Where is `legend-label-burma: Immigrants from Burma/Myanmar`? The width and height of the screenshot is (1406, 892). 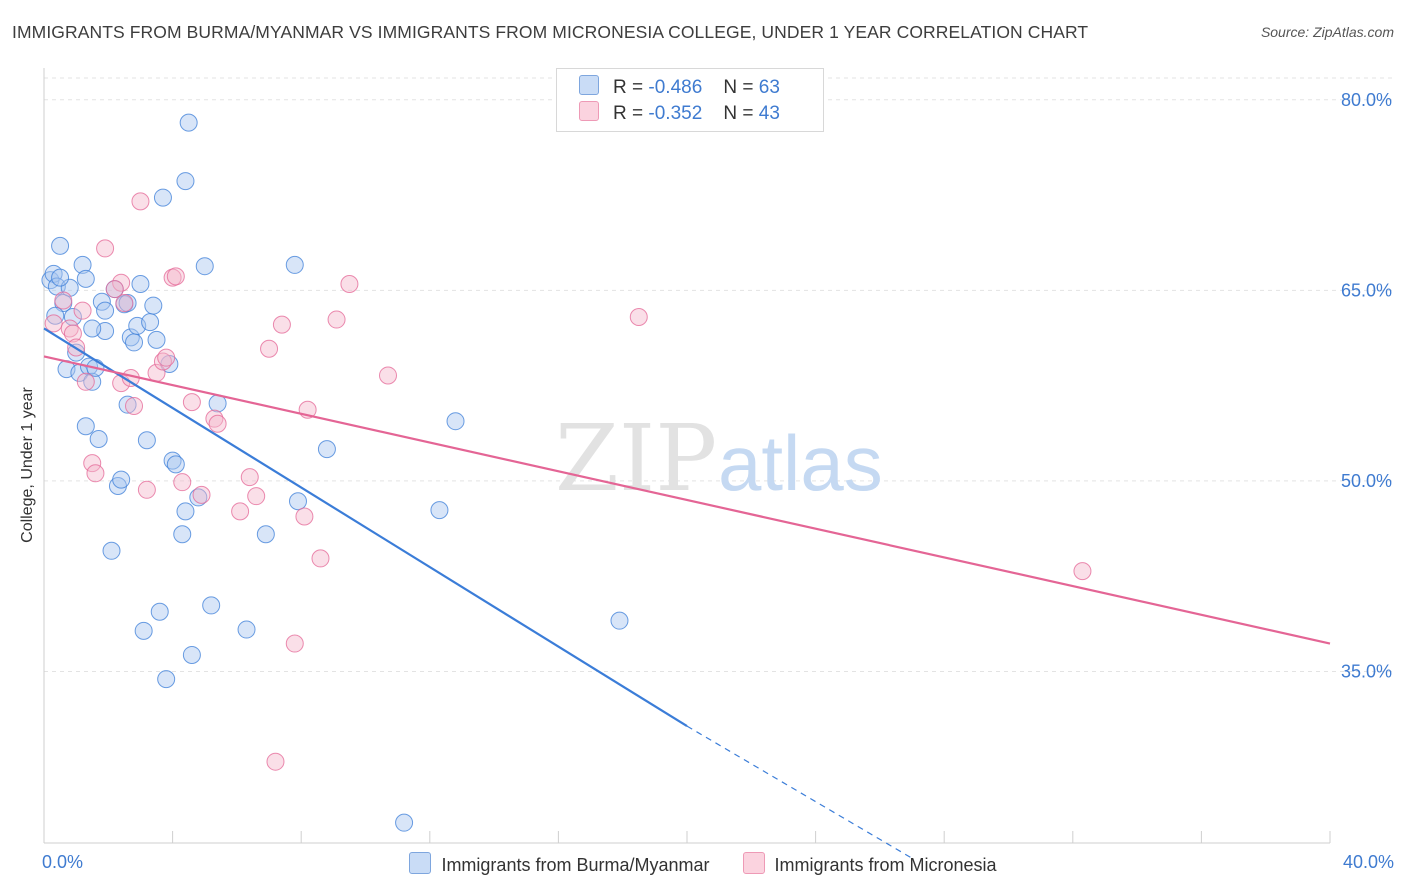
legend-label-burma: Immigrants from Burma/Myanmar is located at coordinates (575, 865).